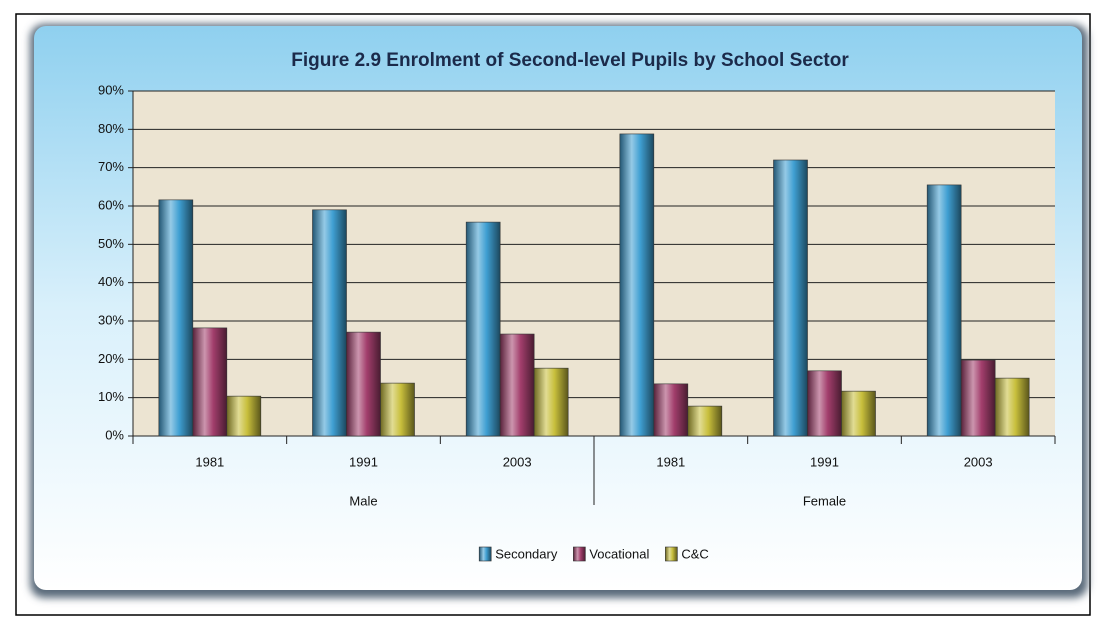 The width and height of the screenshot is (1105, 621). Describe the element at coordinates (114, 434) in the screenshot. I see `y-tick-label: 0%` at that location.